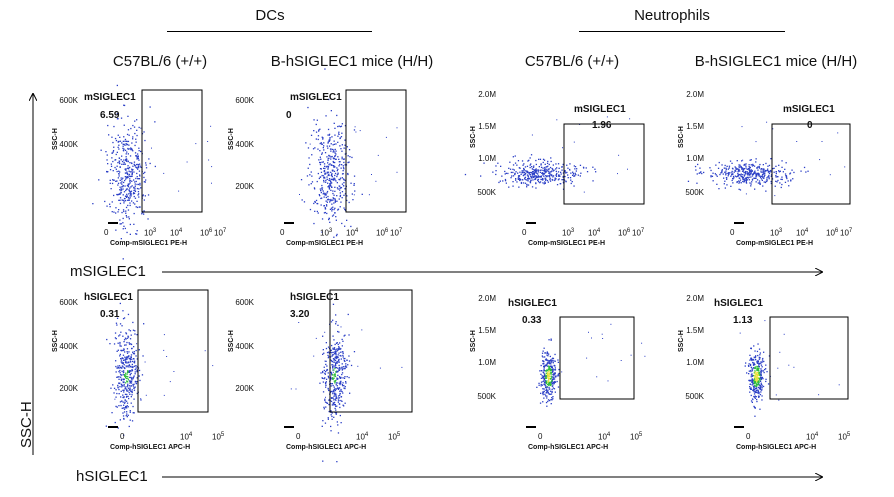 The width and height of the screenshot is (894, 497). I want to click on y-tick-label: 400K, so click(244, 346).